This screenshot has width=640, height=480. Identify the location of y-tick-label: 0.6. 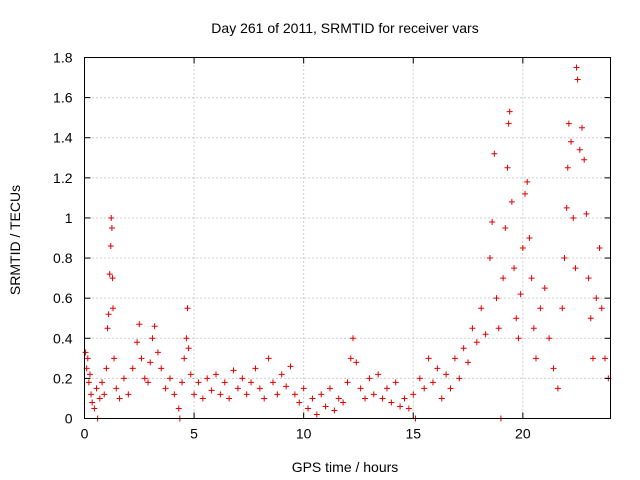
(63, 298).